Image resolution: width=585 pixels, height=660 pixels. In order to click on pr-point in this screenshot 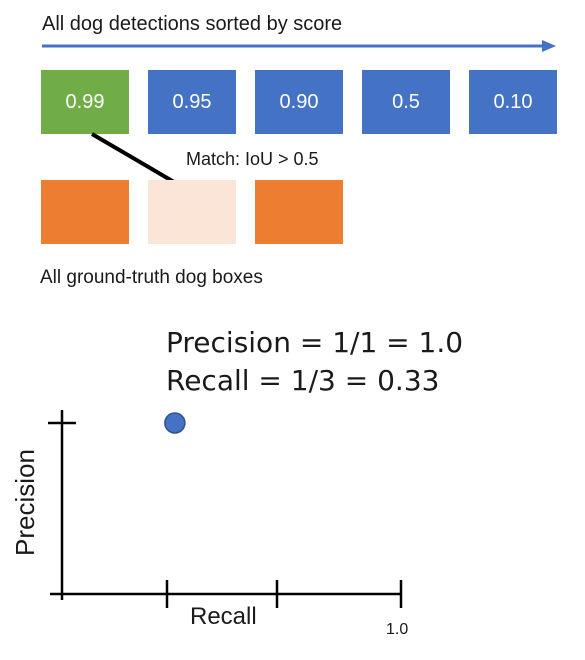, I will do `click(175, 423)`.